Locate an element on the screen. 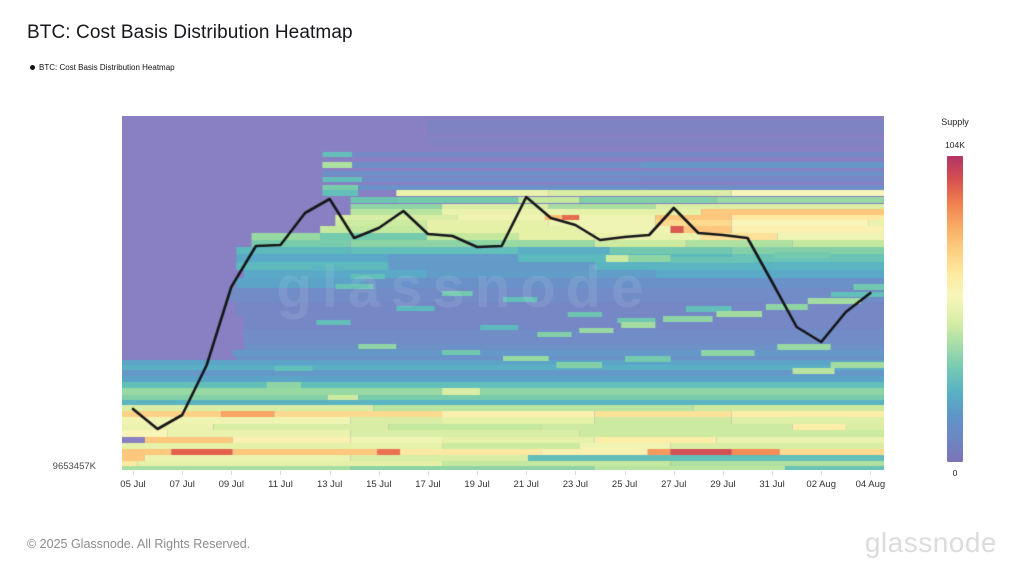 Image resolution: width=1024 pixels, height=576 pixels. y-axis-label: 9653457K is located at coordinates (74, 466).